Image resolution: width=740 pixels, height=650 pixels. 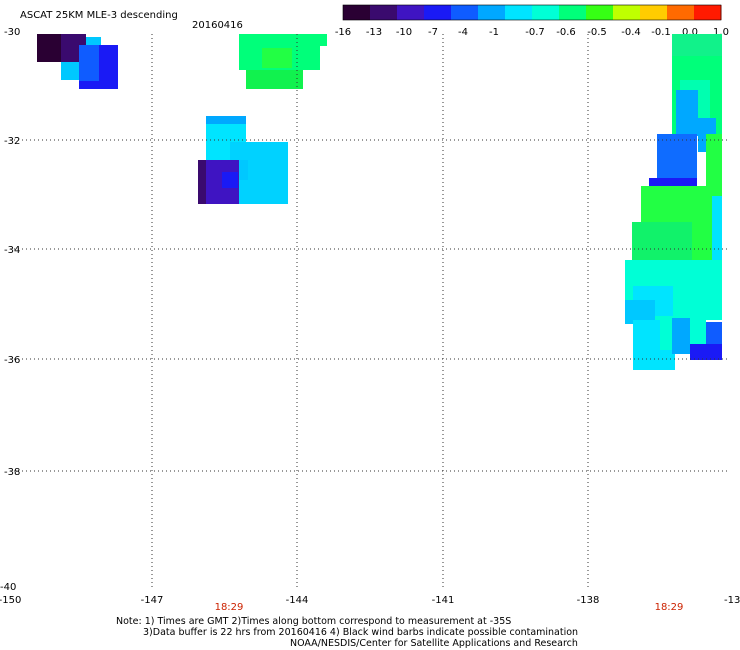 I want to click on lon-label: -147, so click(x=152, y=600).